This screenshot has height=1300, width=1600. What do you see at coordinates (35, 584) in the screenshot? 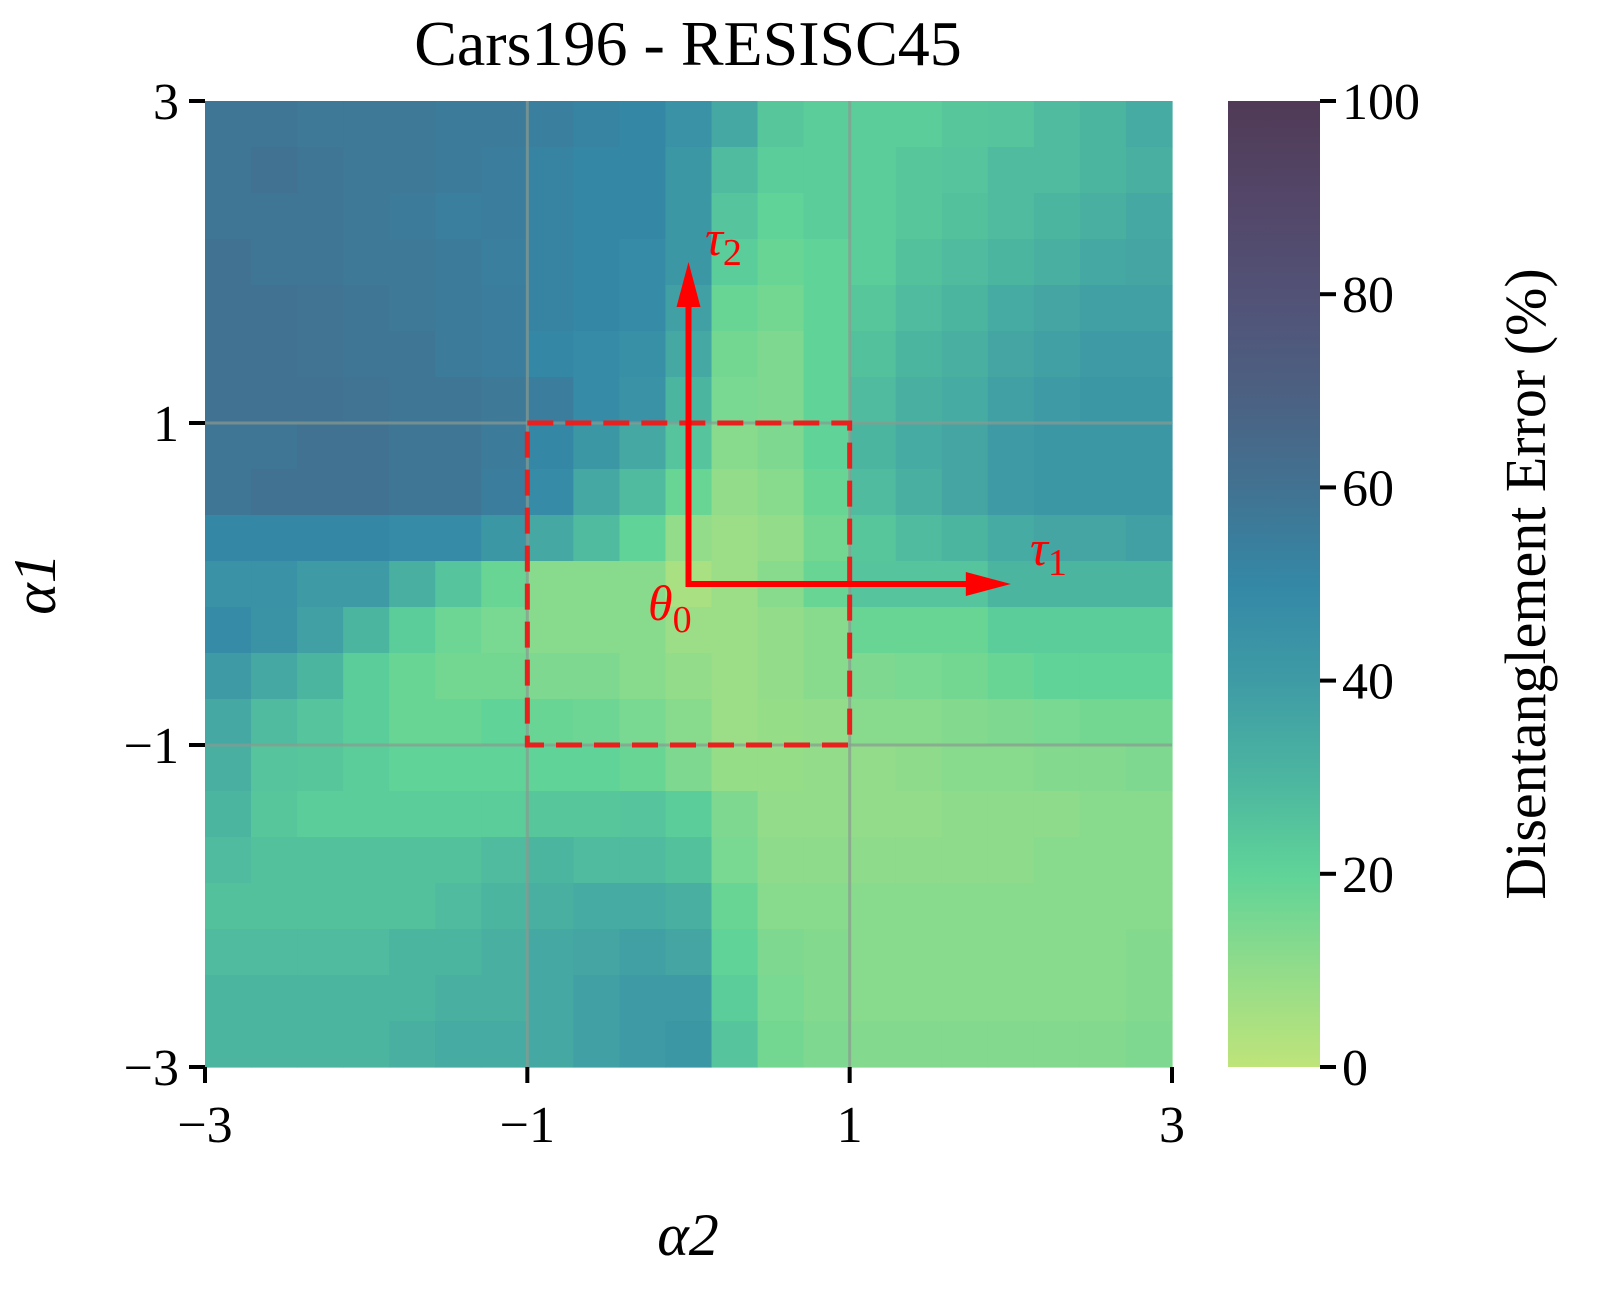
I see `y-axis-label: α1` at bounding box center [35, 584].